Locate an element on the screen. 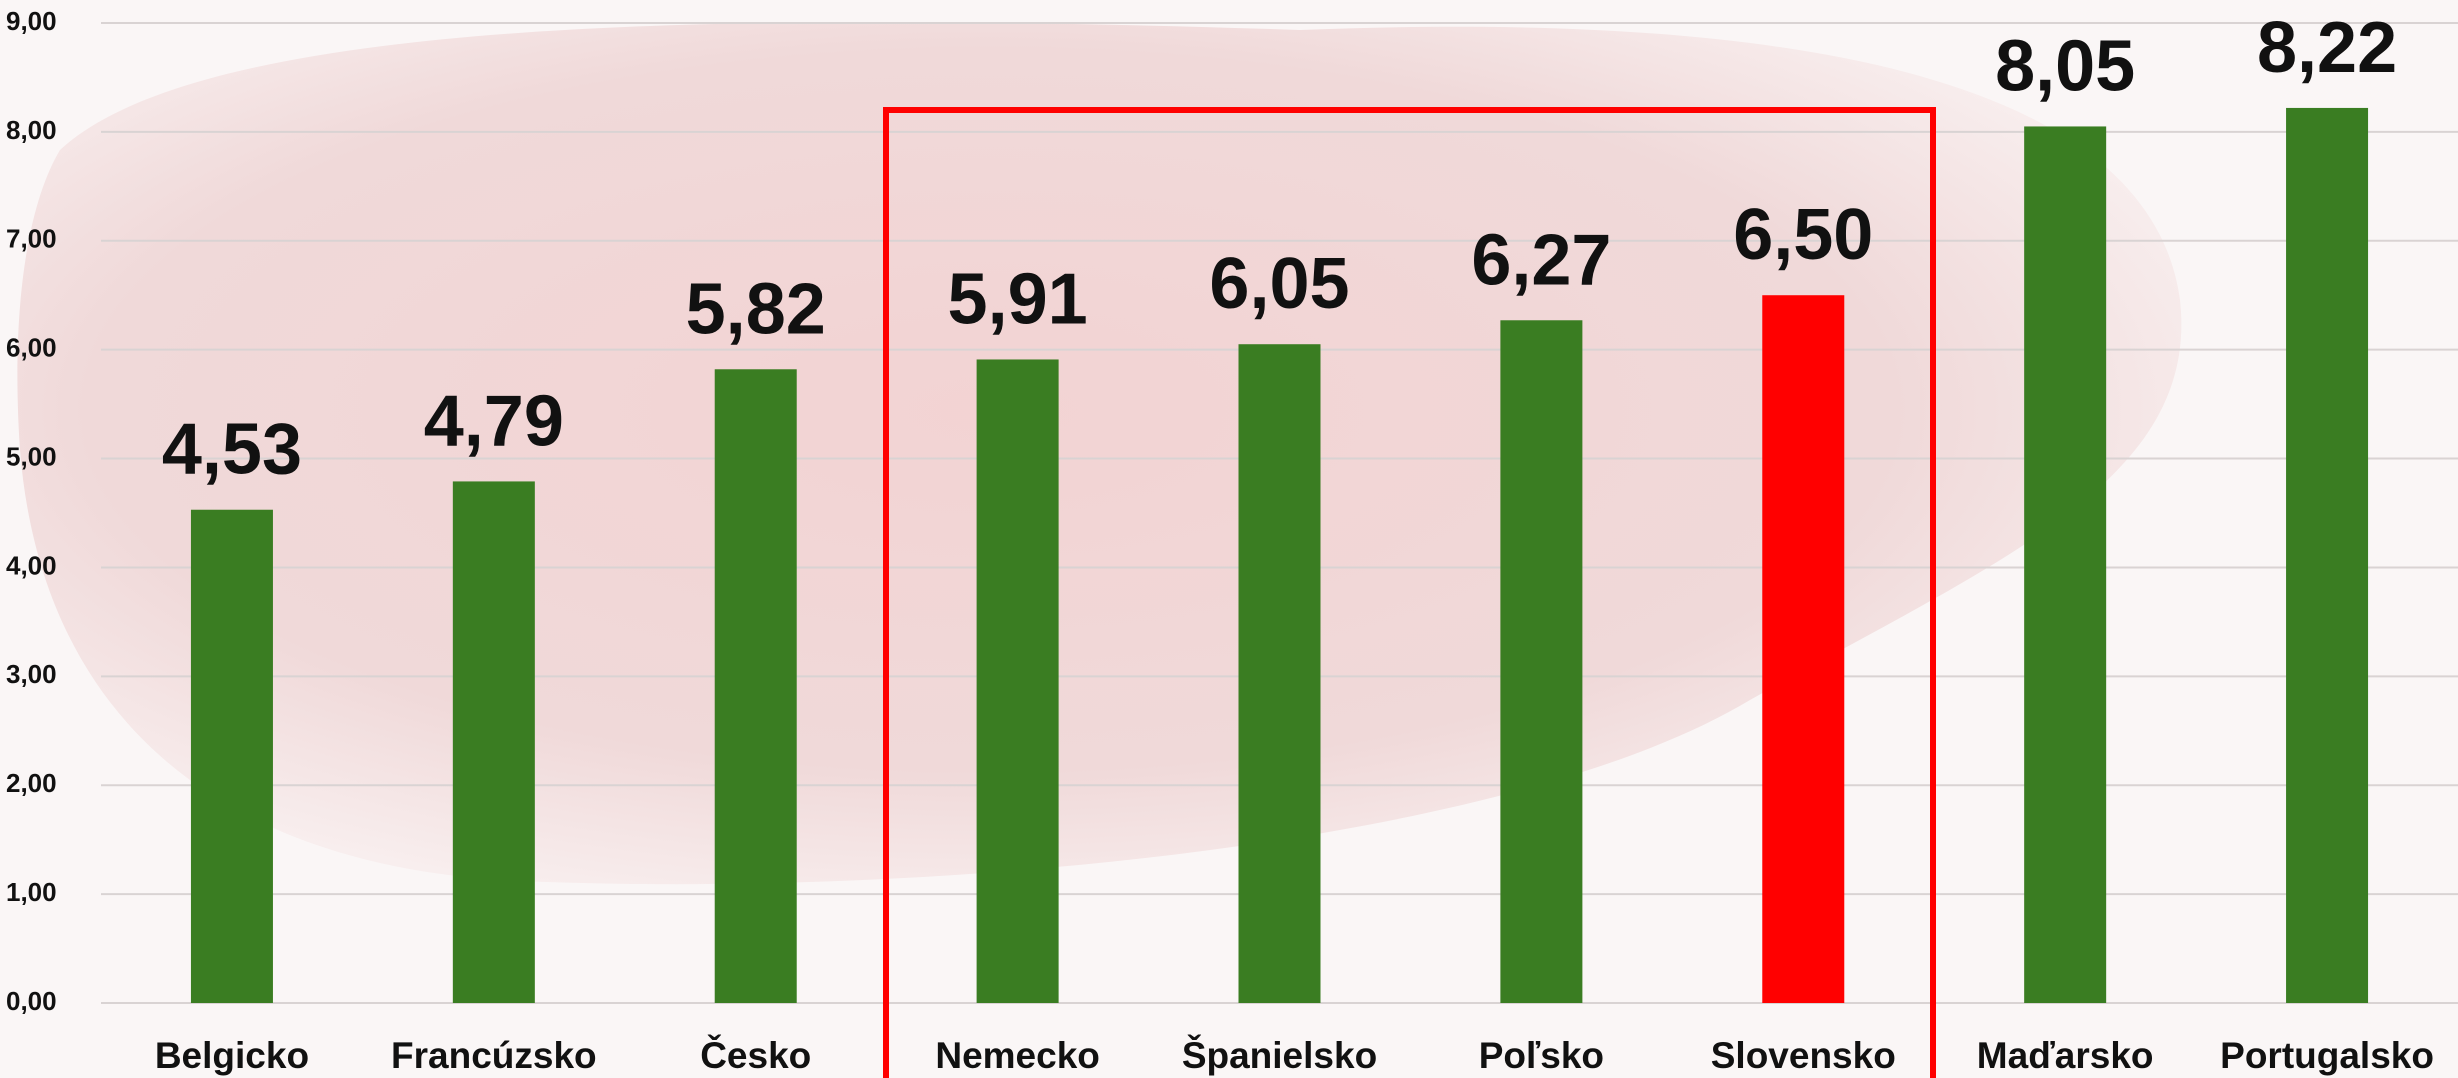 This screenshot has width=2458, height=1078. x-tick-label: Poľsko is located at coordinates (1541, 1055).